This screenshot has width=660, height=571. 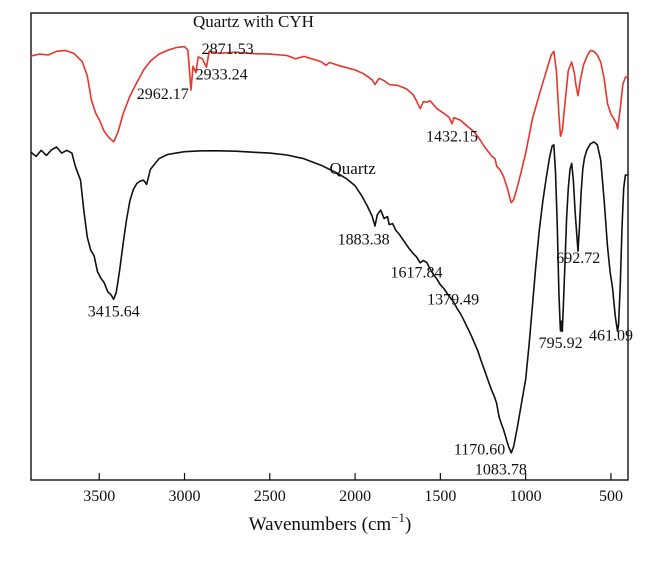 I want to click on peak-label: 3415.64, so click(x=114, y=312).